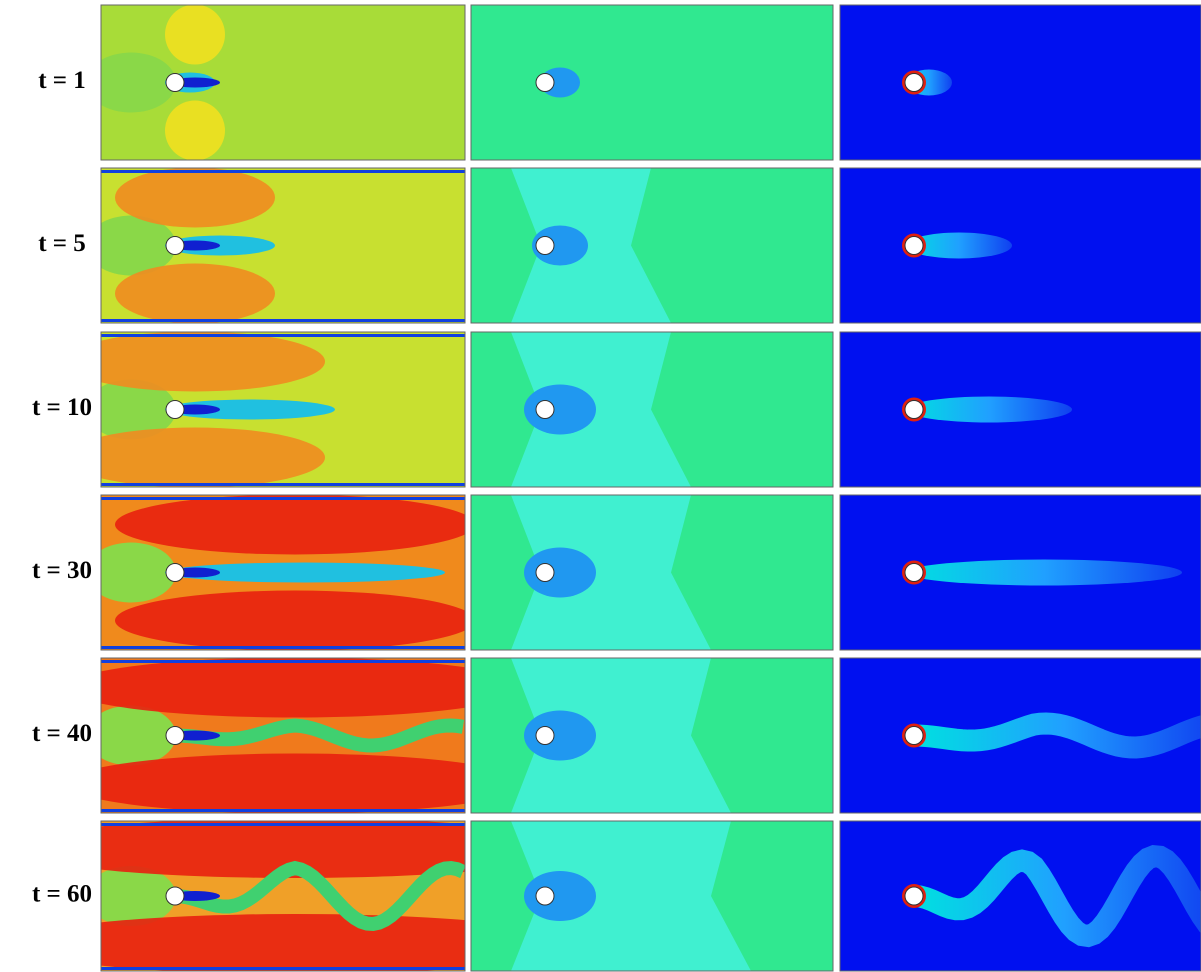 This screenshot has height=972, width=1201. I want to click on time-label: t = 1, so click(62, 80).